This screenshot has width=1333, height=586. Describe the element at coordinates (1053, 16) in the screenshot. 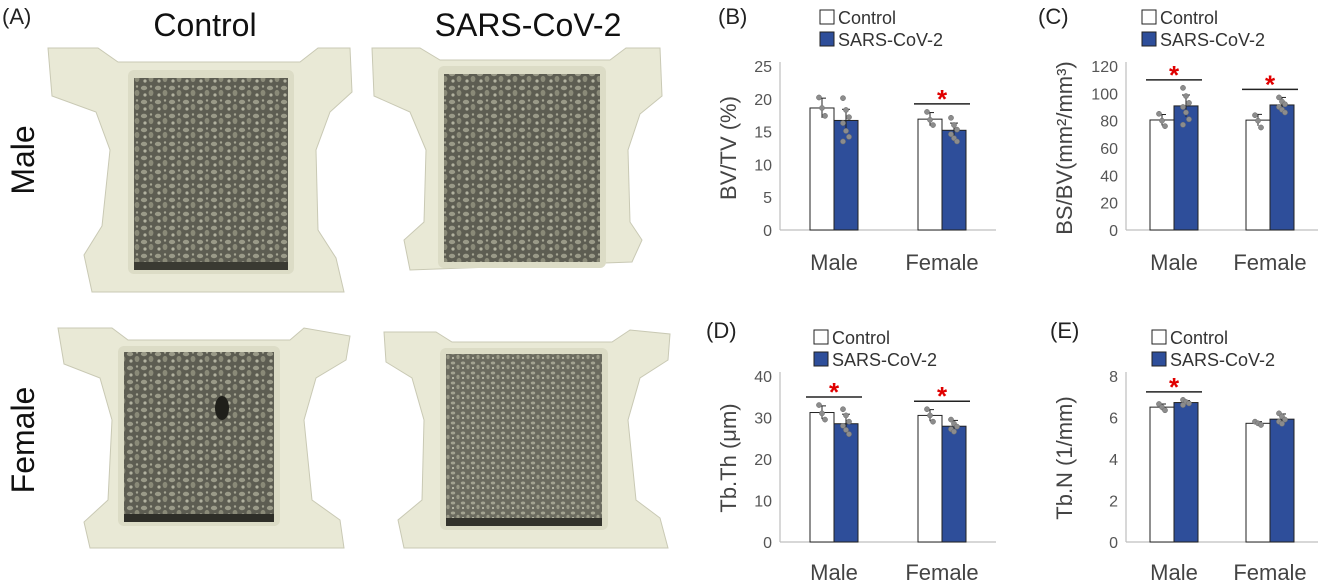

I see `panel-letter: (C)` at that location.